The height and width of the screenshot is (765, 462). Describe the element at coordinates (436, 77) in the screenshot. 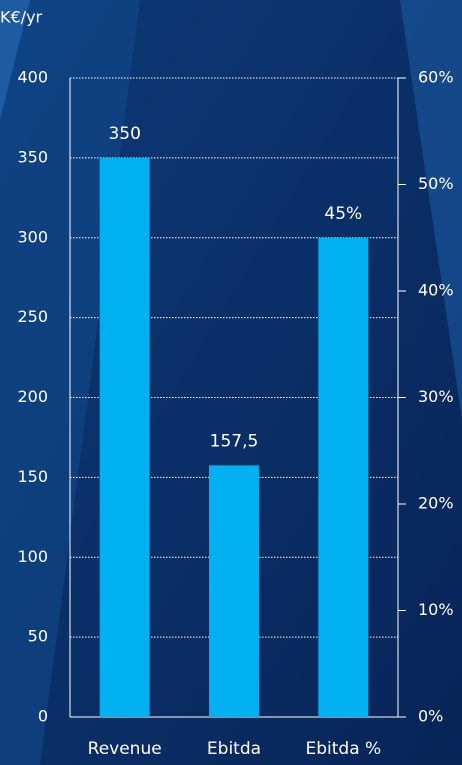

I see `y2-tick-label: 60%` at that location.